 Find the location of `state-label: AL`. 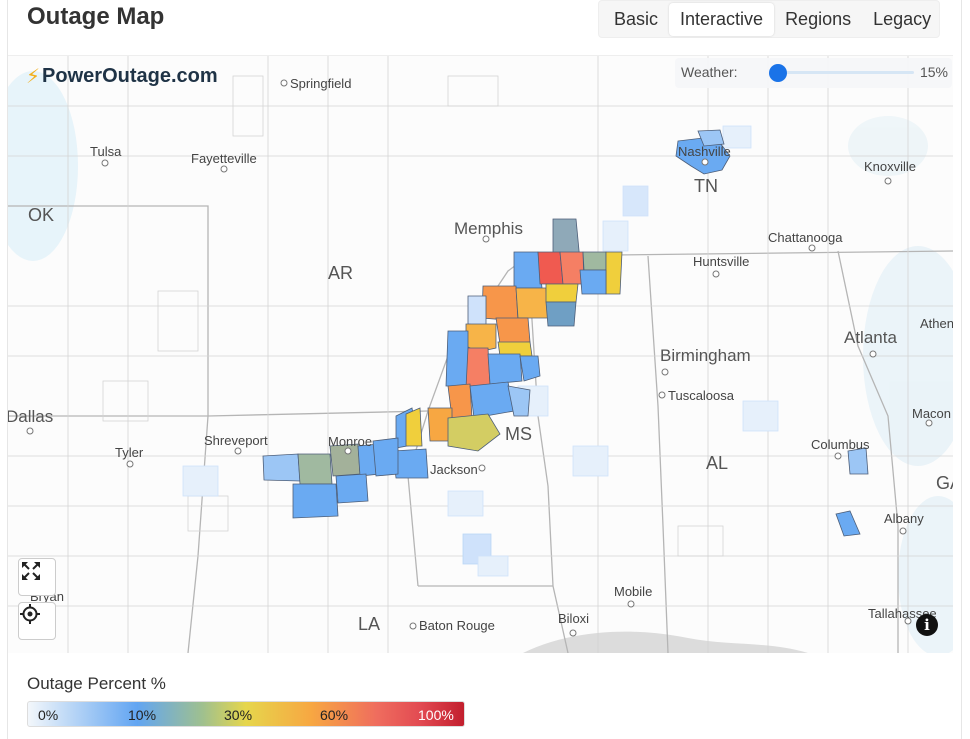

state-label: AL is located at coordinates (717, 463).